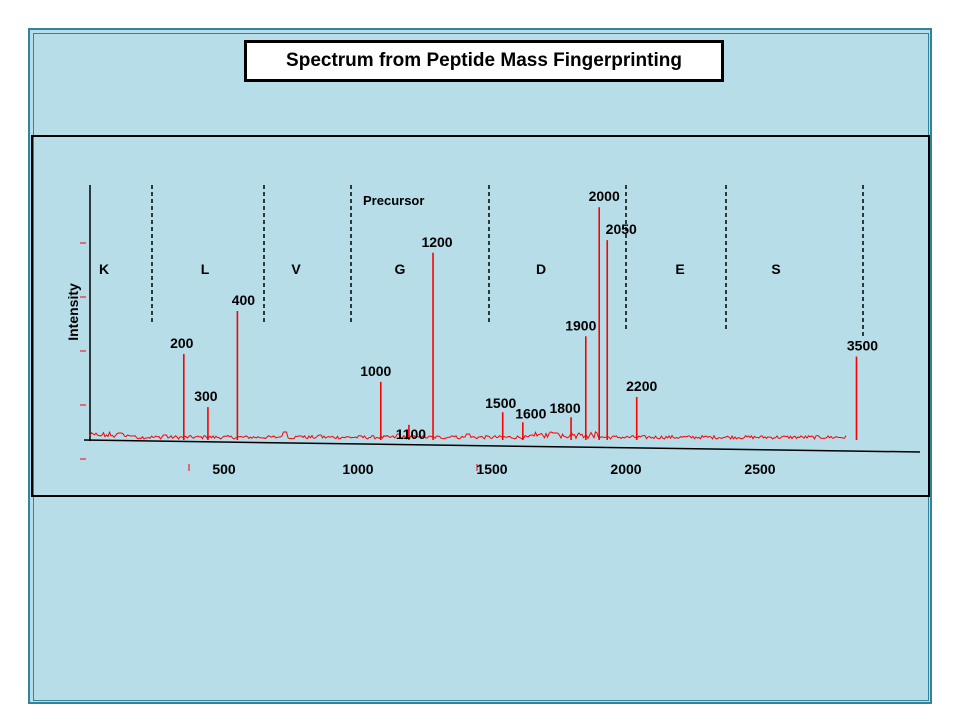 The image size is (960, 720). Describe the element at coordinates (73, 312) in the screenshot. I see `y-axis-label: Intensity` at that location.